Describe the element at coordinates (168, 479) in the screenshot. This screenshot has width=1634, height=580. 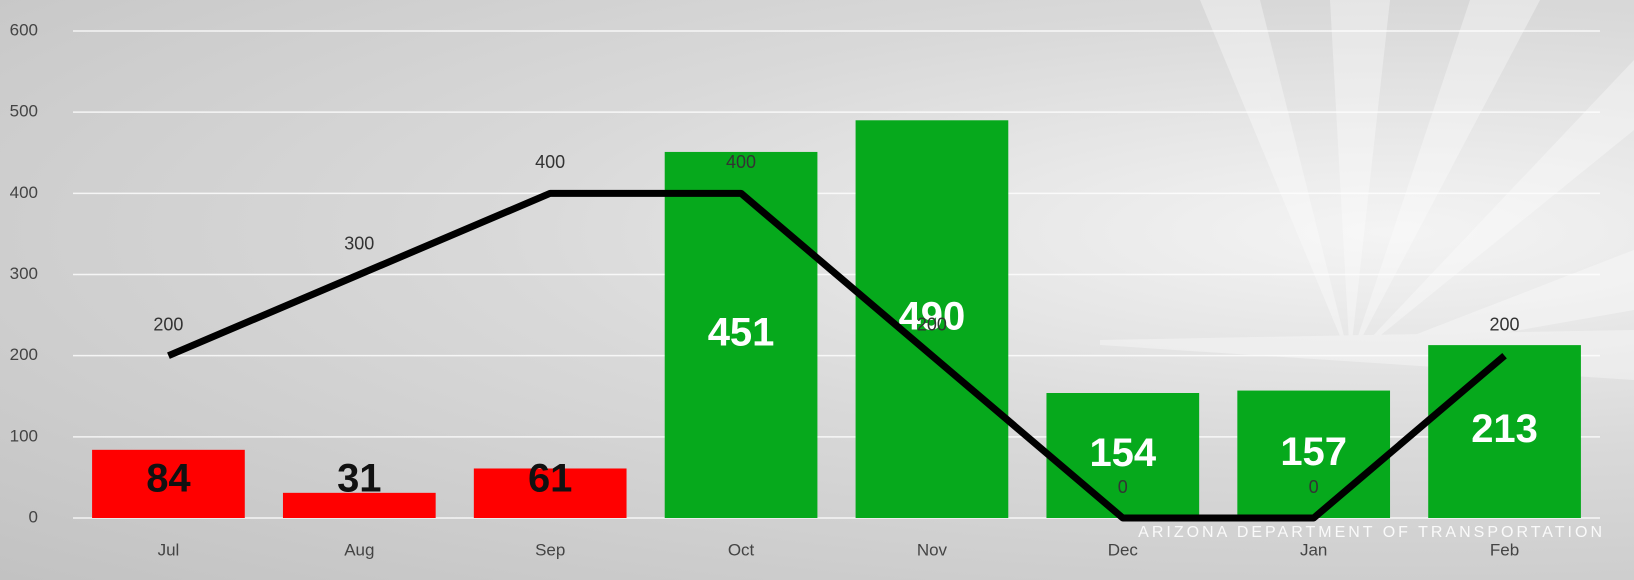
I see `bar-value-label: 84` at that location.